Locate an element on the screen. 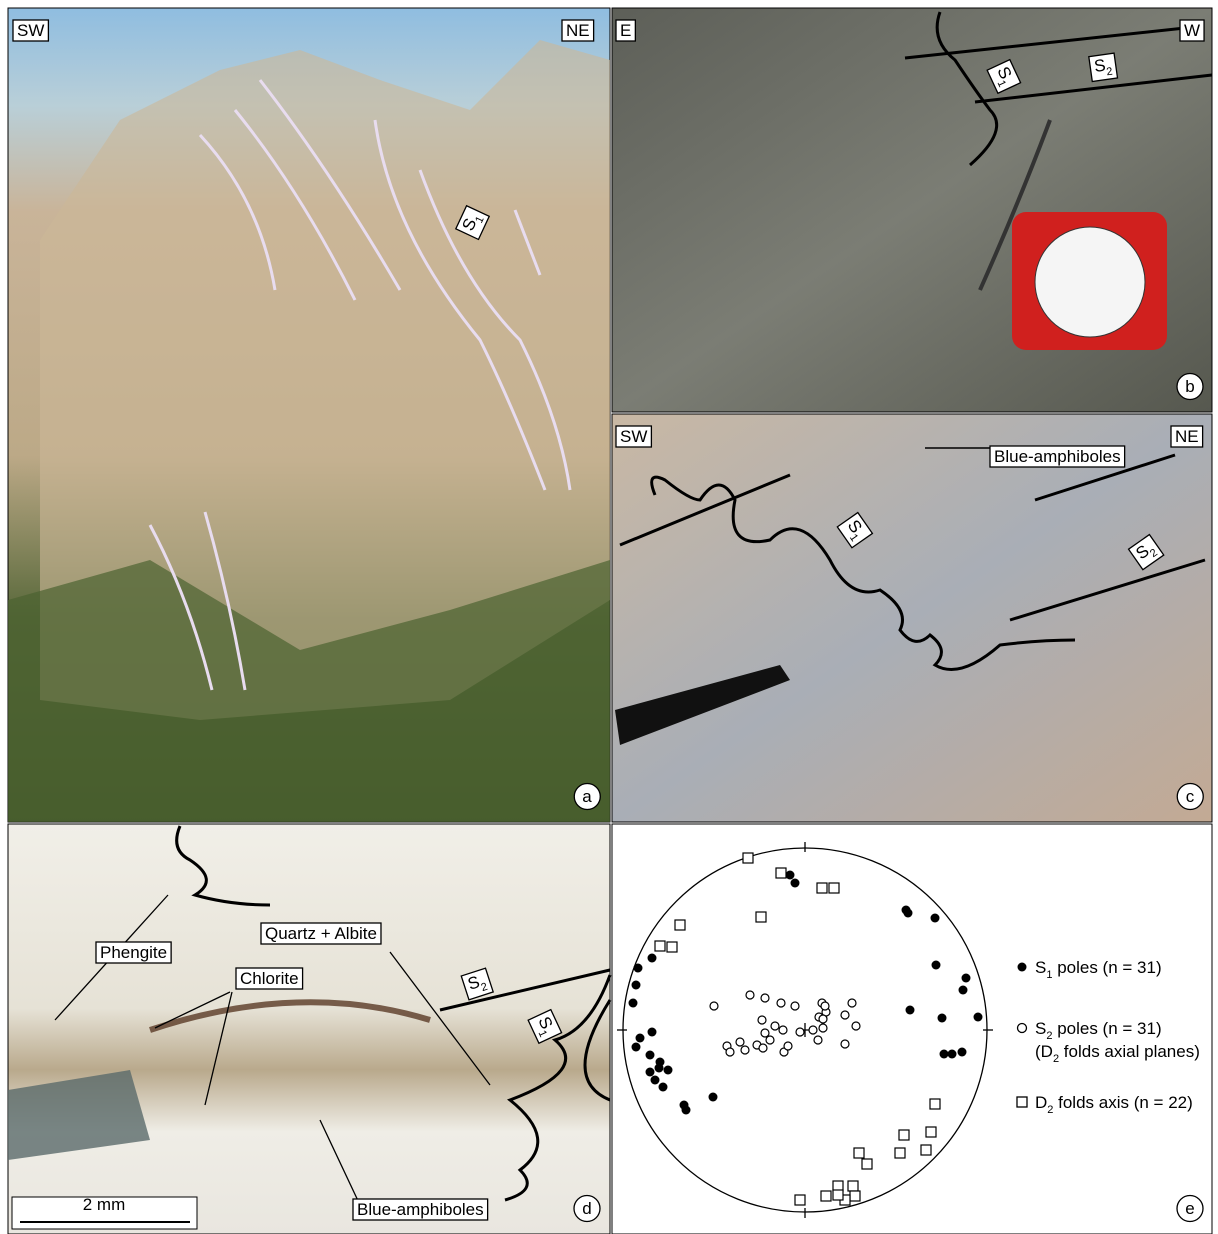  scale-label: 2 mm is located at coordinates (104, 1204).